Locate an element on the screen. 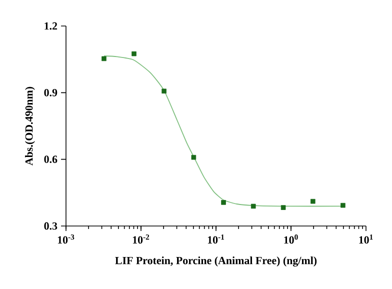  y-axis-title: Abs.(OD.490nm) is located at coordinates (30, 126).